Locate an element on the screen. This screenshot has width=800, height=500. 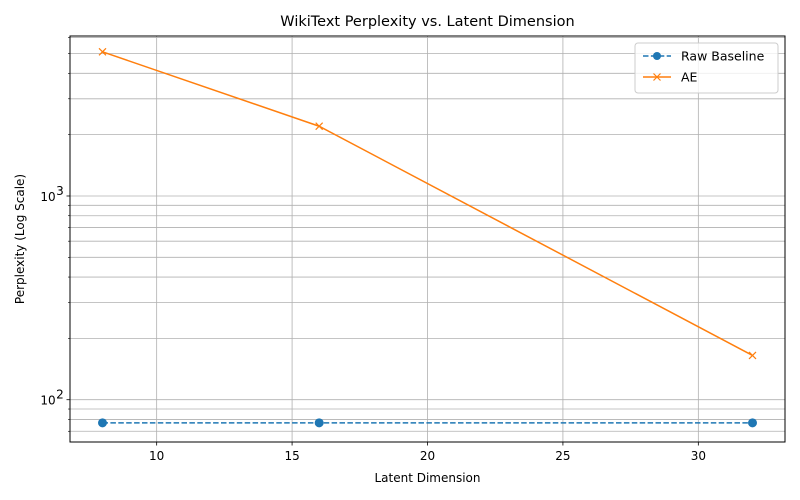
legend-label: AE is located at coordinates (689, 77).